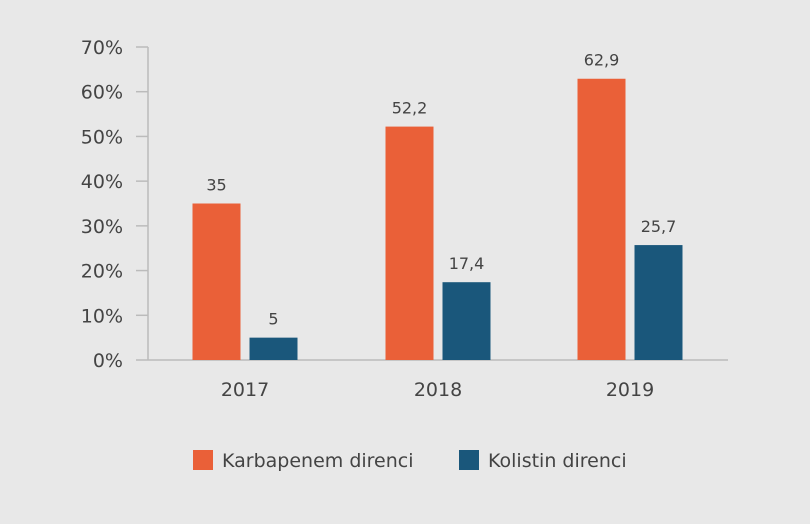 This screenshot has width=810, height=524. Describe the element at coordinates (659, 226) in the screenshot. I see `data-label: 25,7` at that location.